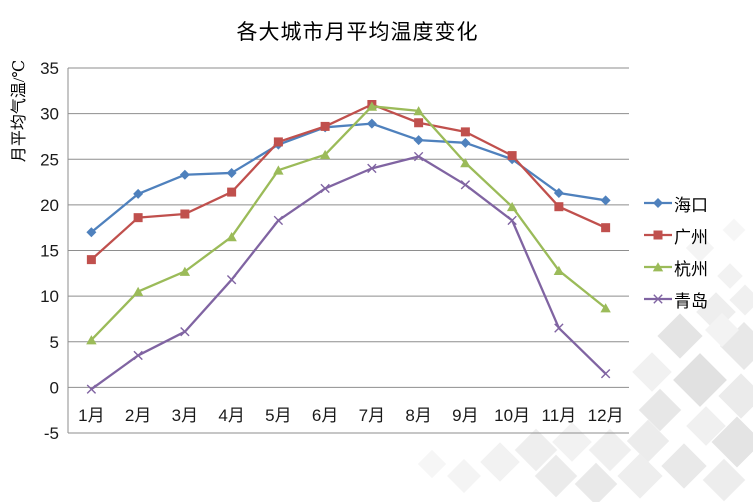 Image resolution: width=753 pixels, height=502 pixels. I want to click on svg-text: 0, so click(54, 387).